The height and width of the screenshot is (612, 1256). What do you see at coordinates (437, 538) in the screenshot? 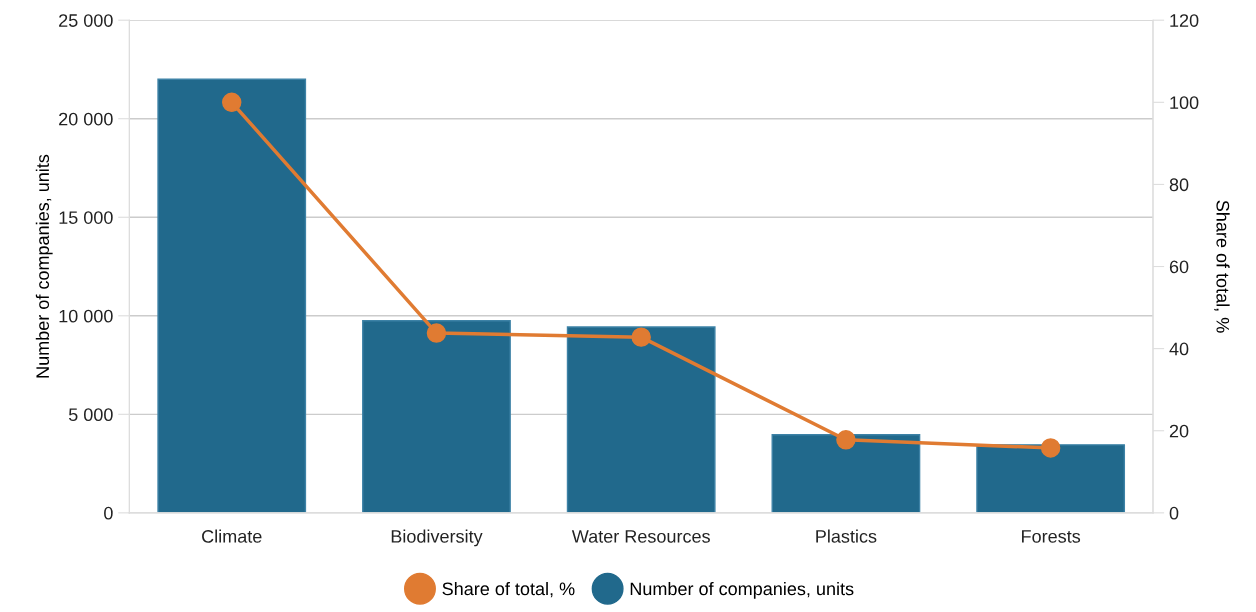
I see `x-tick-label: Biodiversity` at bounding box center [437, 538].